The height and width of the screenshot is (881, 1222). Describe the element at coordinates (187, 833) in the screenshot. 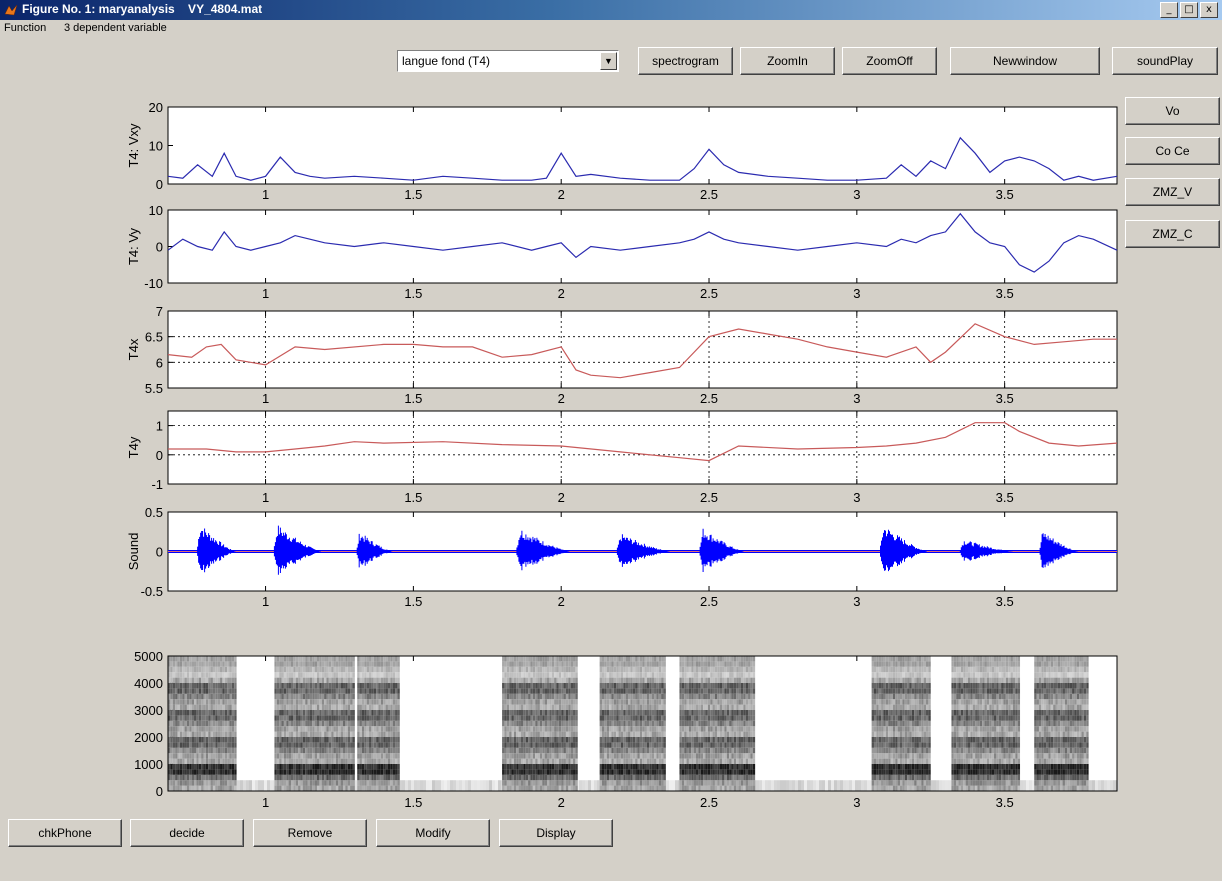

I see `decide-button: decide` at that location.